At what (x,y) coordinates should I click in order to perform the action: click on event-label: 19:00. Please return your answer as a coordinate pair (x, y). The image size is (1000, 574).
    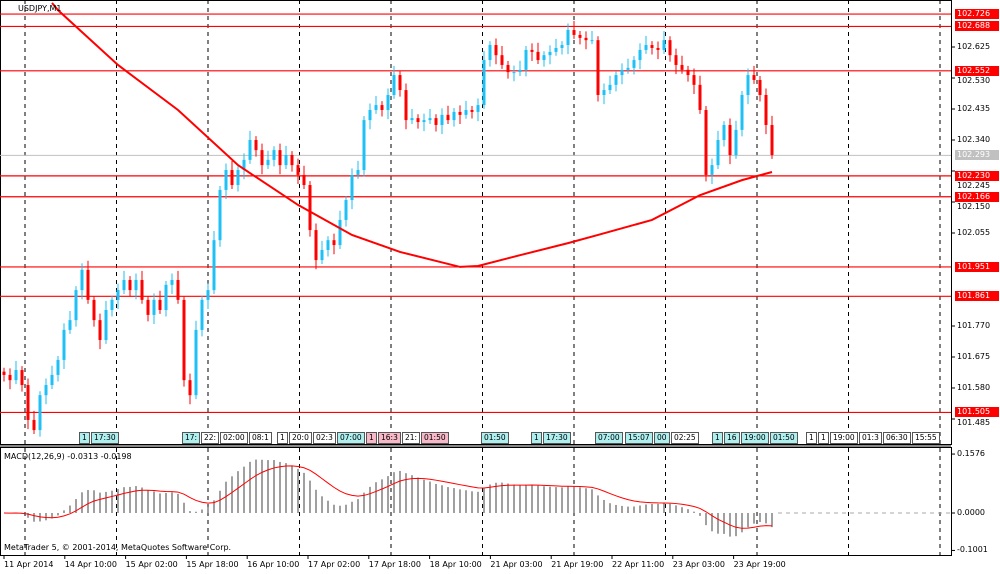
    Looking at the image, I should click on (755, 438).